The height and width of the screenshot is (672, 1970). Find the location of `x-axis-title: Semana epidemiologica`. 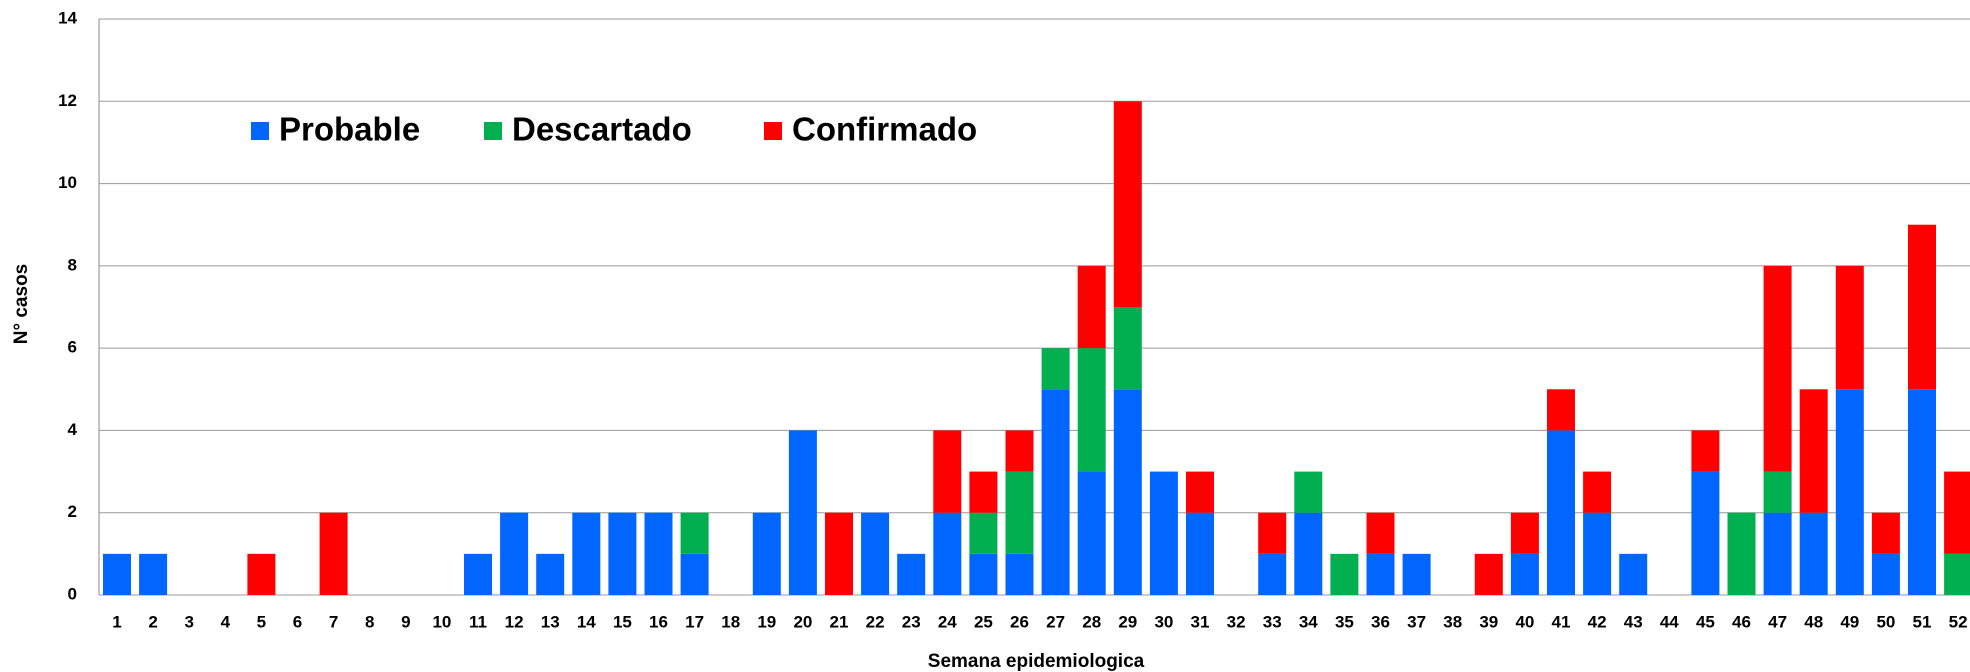

x-axis-title: Semana epidemiologica is located at coordinates (1036, 661).